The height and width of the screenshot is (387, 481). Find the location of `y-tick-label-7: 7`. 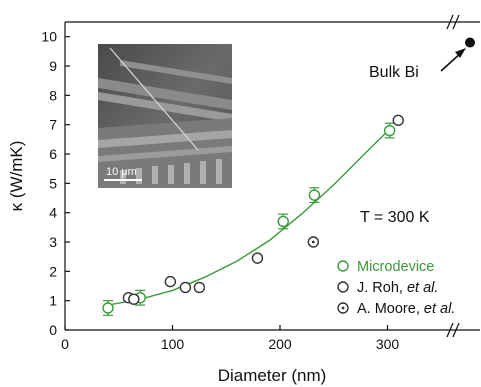

y-tick-label-7: 7 is located at coordinates (53, 125).